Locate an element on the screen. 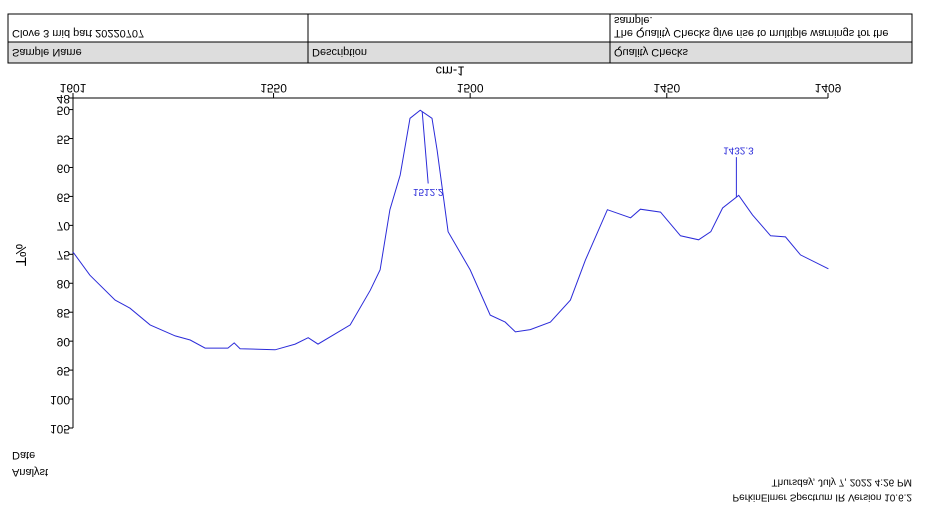 Image resolution: width=931 pixels, height=514 pixels. date-label: Date is located at coordinates (23, 455).